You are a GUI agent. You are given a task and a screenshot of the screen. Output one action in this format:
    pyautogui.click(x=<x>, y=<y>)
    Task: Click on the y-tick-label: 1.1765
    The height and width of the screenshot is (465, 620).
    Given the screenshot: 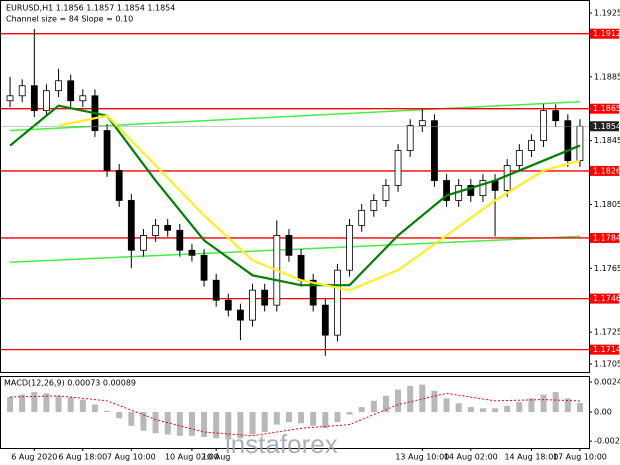 What is the action you would take?
    pyautogui.click(x=607, y=268)
    